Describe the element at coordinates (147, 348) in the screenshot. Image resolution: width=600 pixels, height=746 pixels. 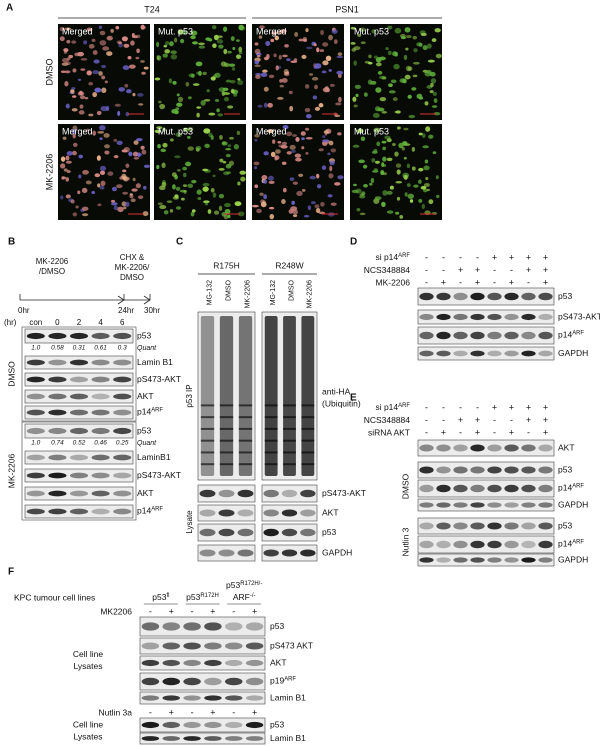
I see `label: Quant` at that location.